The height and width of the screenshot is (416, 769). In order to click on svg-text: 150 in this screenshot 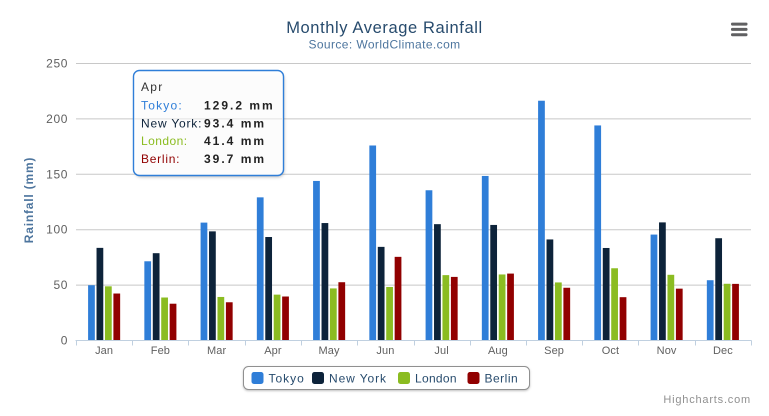, I will do `click(57, 174)`.